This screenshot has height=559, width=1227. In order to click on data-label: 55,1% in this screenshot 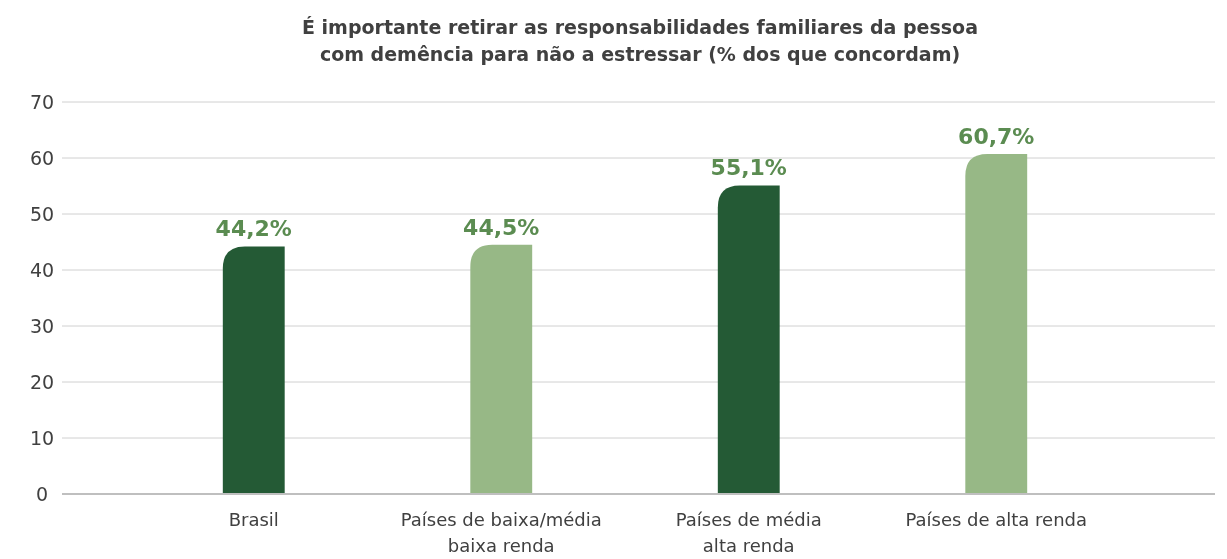, I will do `click(748, 168)`.